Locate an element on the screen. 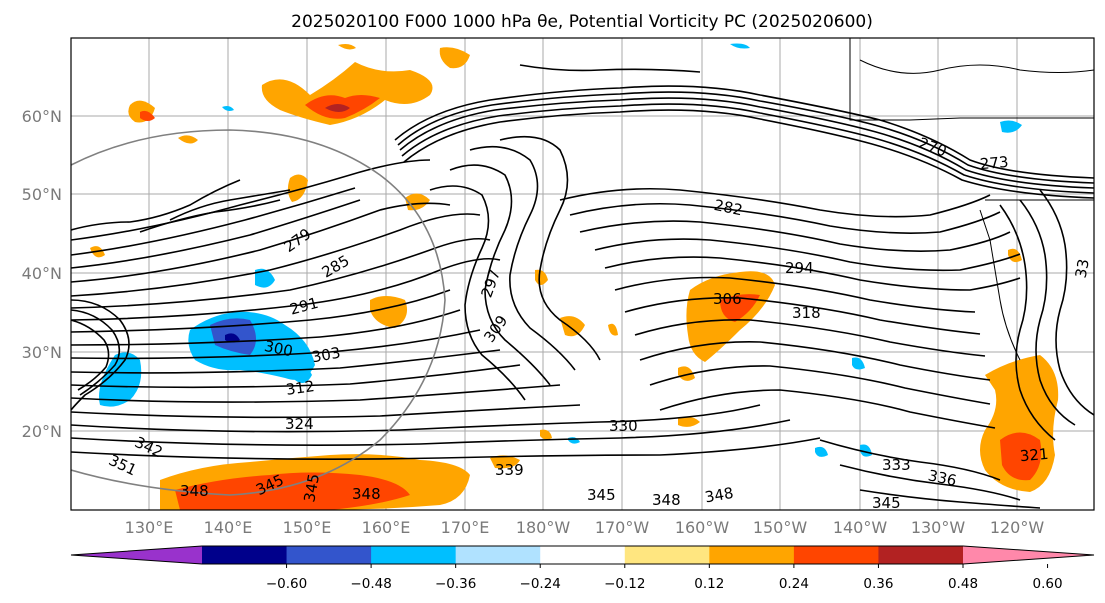 The height and width of the screenshot is (603, 1105). contour-label: 306 is located at coordinates (727, 299).